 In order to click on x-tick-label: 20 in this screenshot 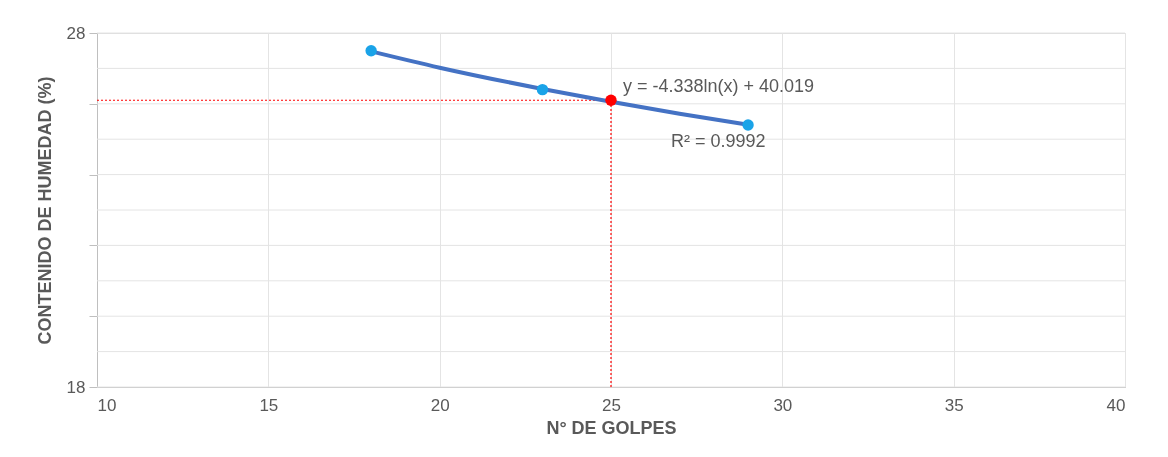, I will do `click(440, 405)`.